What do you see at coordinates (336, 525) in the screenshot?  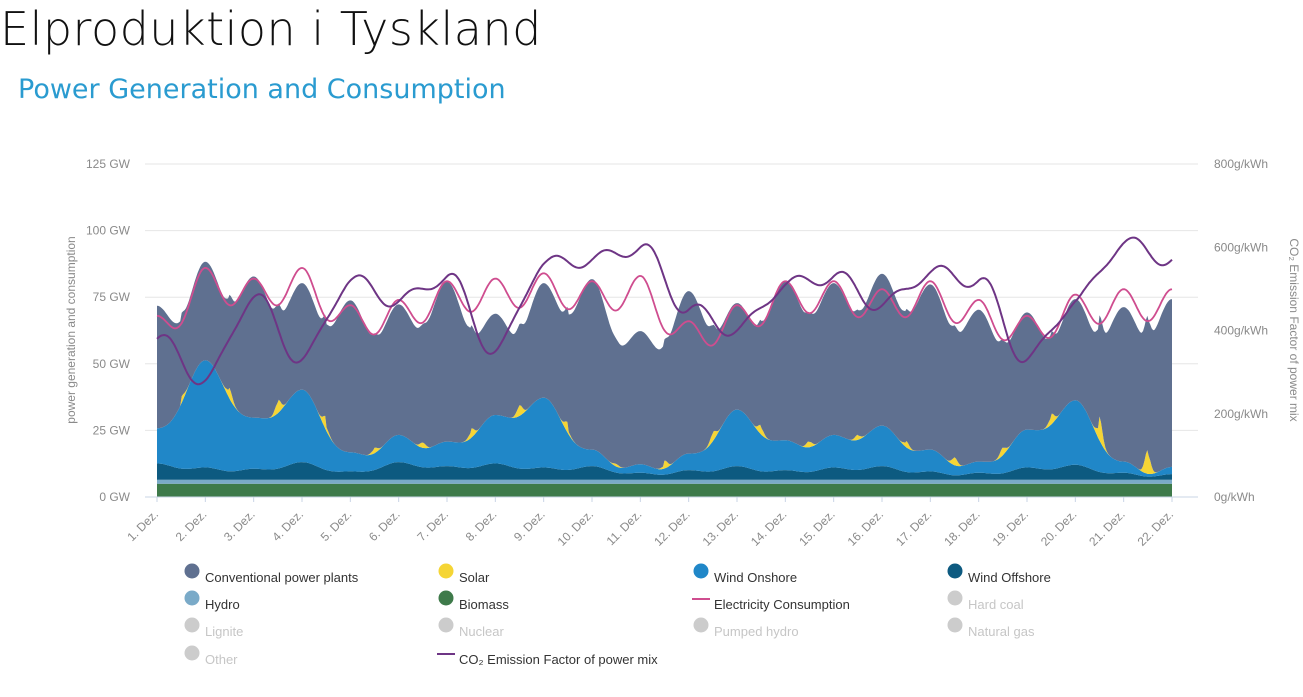 I see `x-tick-label: 5. Dez.` at bounding box center [336, 525].